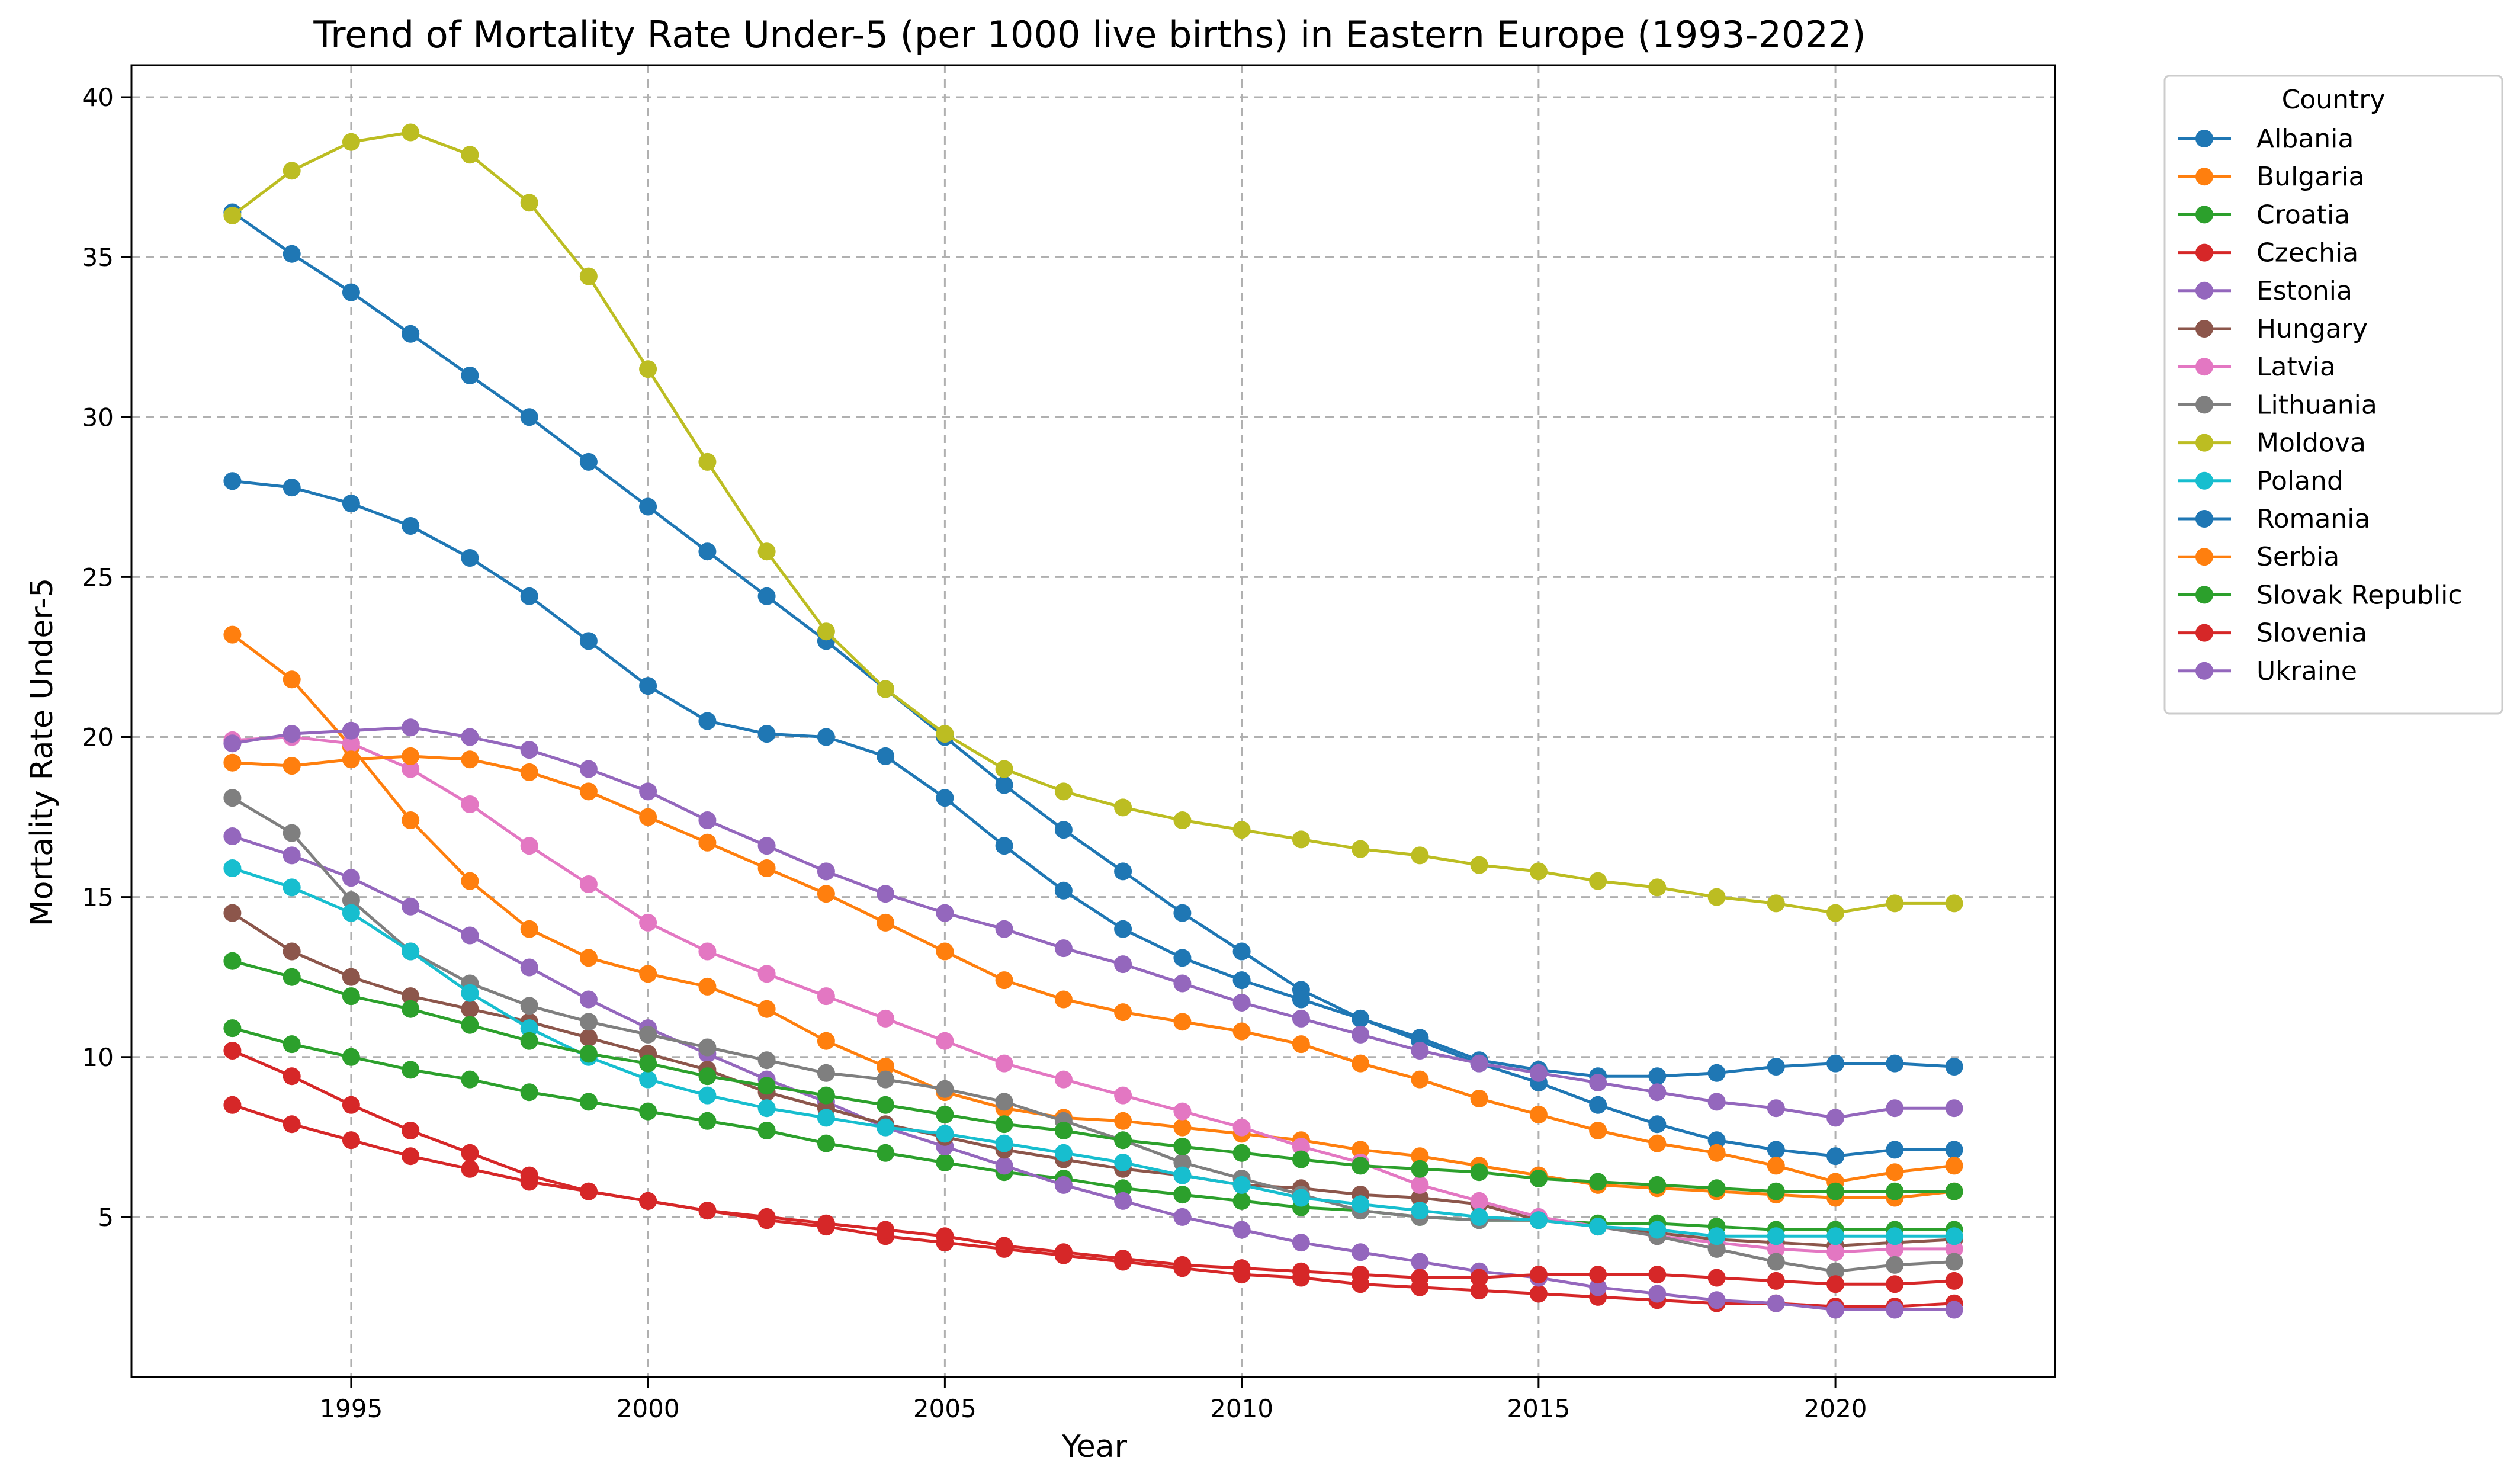 This screenshot has height=1480, width=2520. What do you see at coordinates (2333, 395) in the screenshot?
I see `legend-box` at bounding box center [2333, 395].